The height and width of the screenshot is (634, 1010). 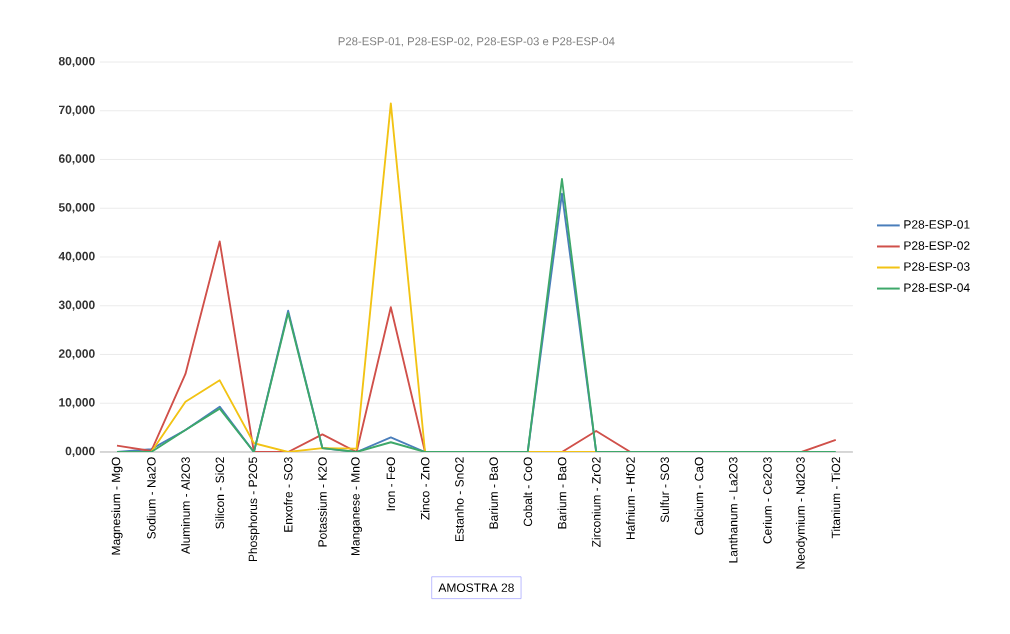 What do you see at coordinates (76, 208) in the screenshot?
I see `y-tick-label: 50,000` at bounding box center [76, 208].